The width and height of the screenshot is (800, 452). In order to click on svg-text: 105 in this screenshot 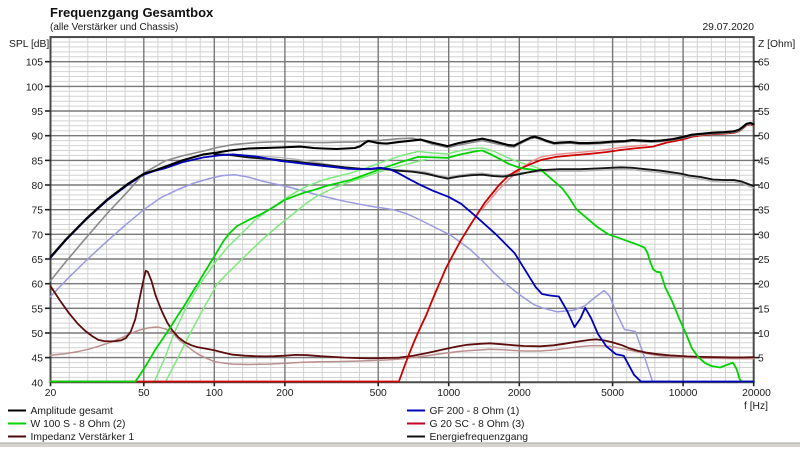, I will do `click(34, 63)`.